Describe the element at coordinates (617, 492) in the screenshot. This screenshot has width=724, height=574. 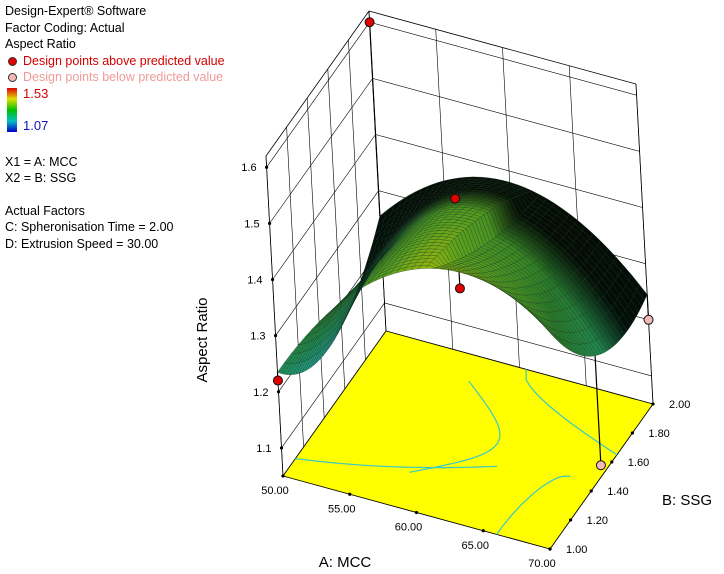
I see `y-tick-label: 1.40` at that location.